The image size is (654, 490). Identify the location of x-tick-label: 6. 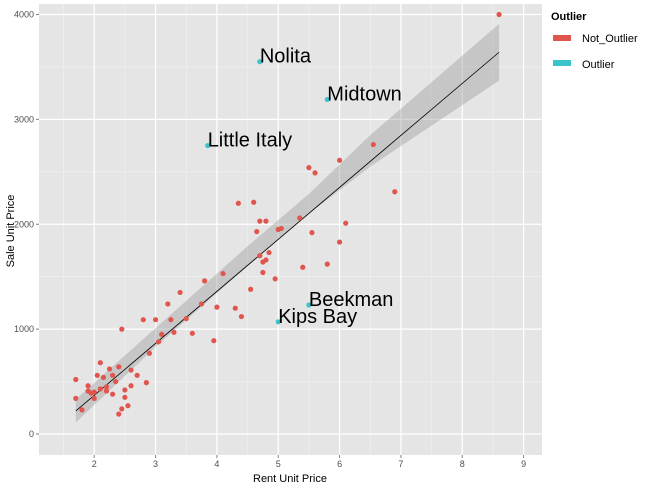
(339, 464).